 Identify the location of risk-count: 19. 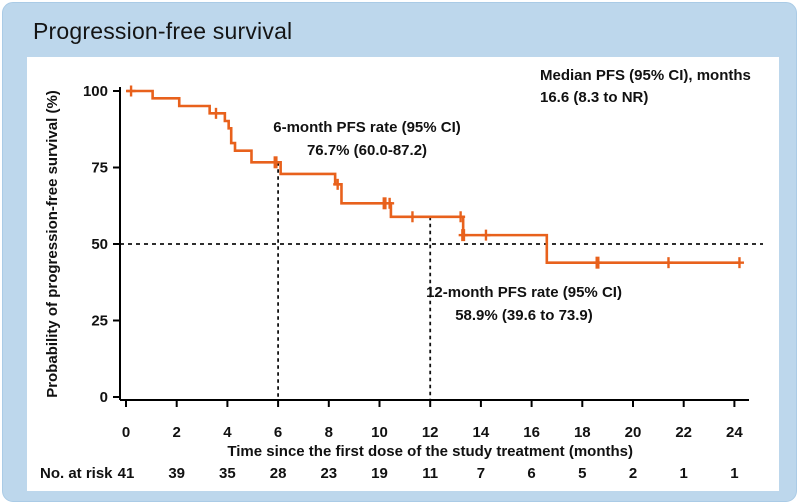
(379, 473).